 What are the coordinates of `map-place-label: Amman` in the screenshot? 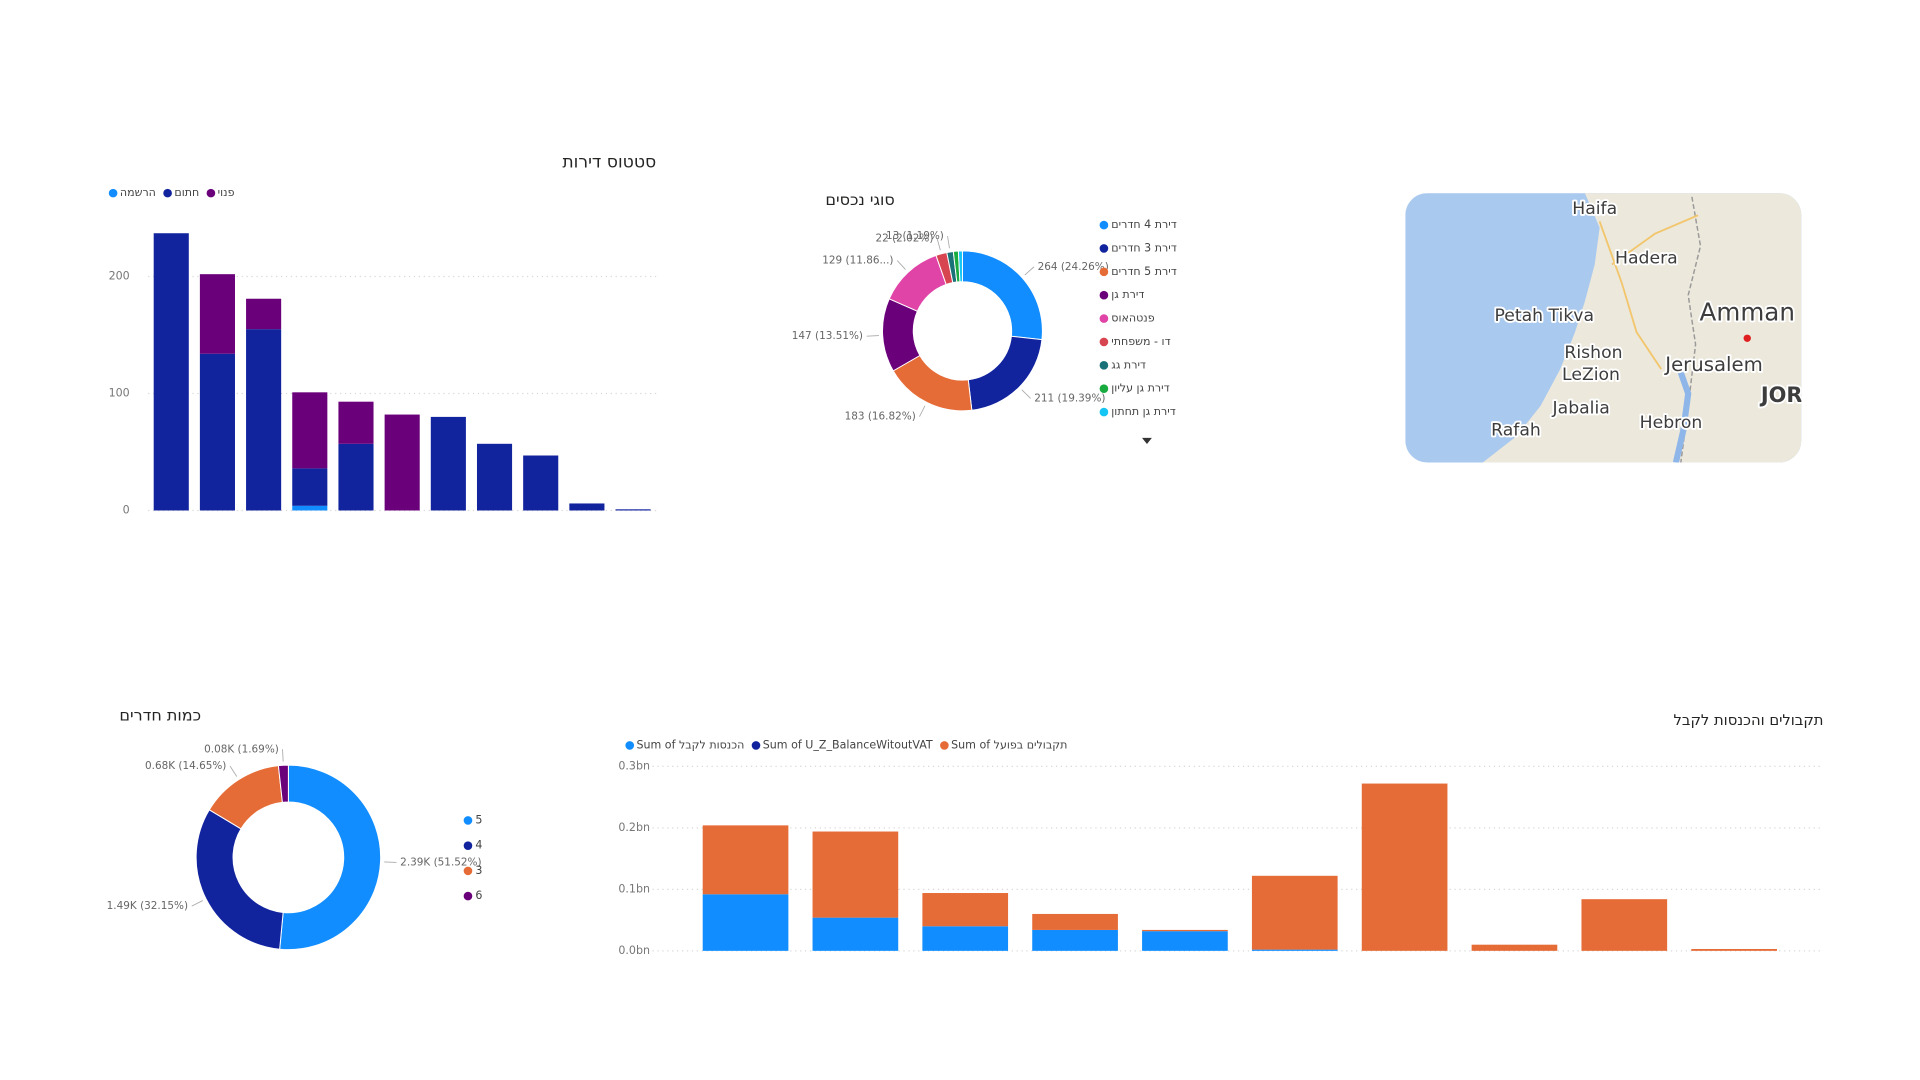 It's located at (1747, 312).